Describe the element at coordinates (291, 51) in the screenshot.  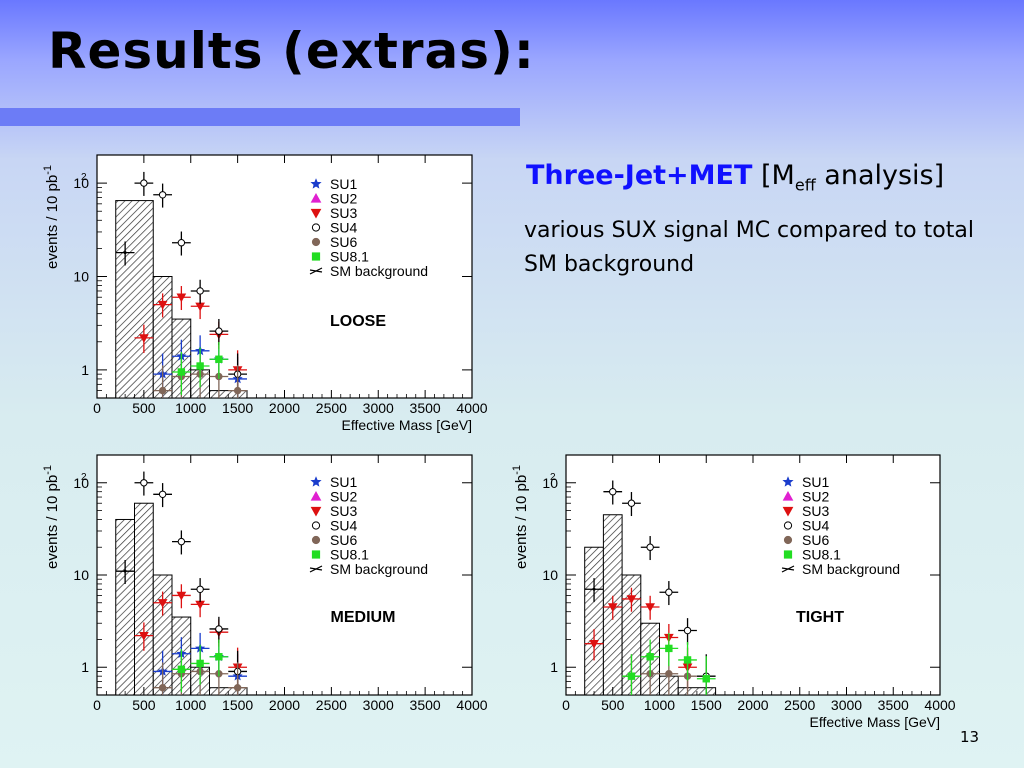
I see `slide-title: Results (extras):` at that location.